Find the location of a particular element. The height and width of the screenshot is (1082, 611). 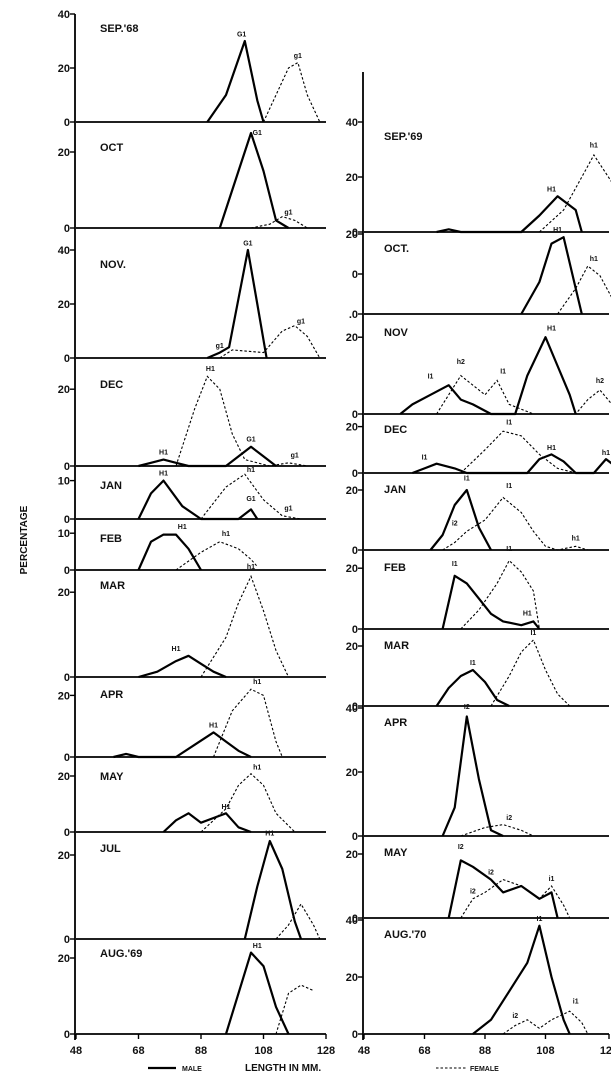

x-tick-label: 108 is located at coordinates (545, 1051).